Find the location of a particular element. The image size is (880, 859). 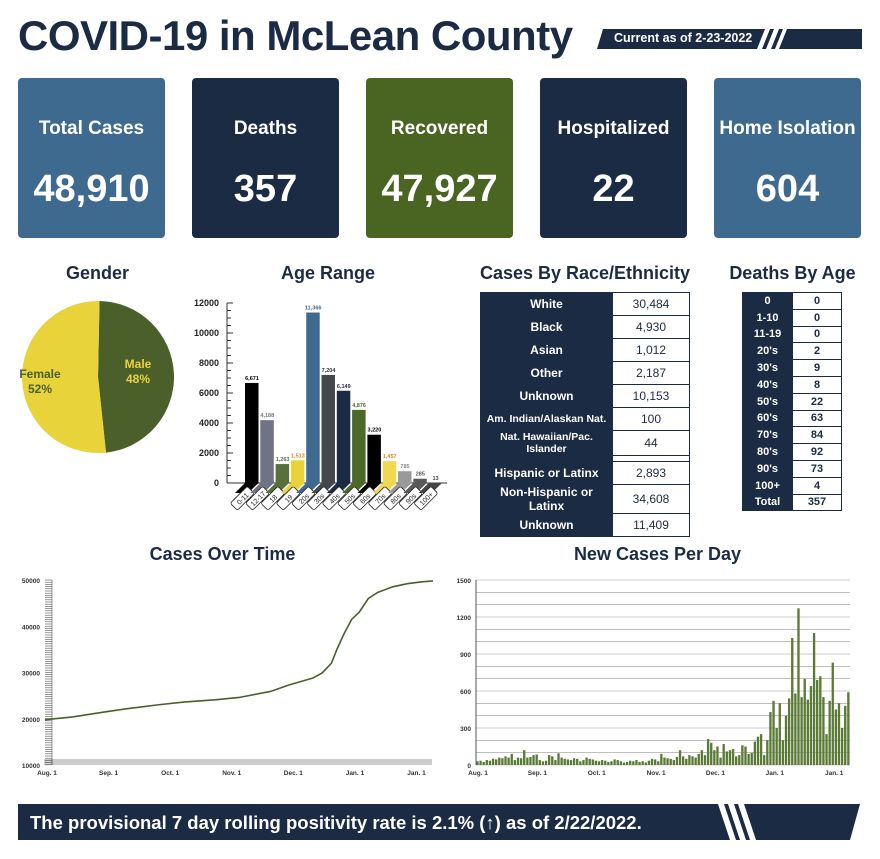

stat-value: 604 is located at coordinates (787, 189).